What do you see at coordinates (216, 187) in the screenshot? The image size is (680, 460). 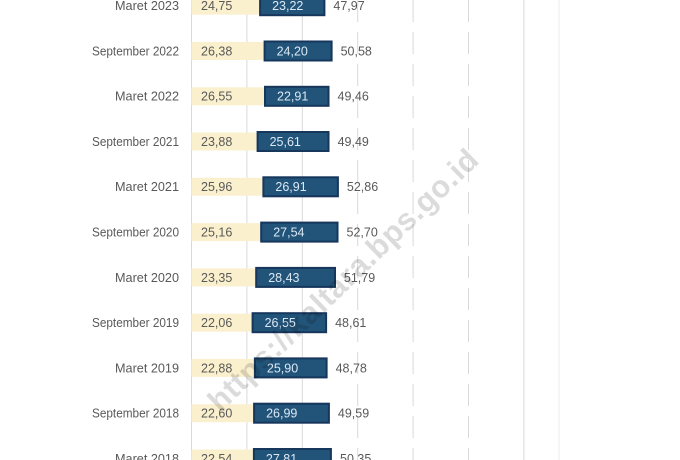 I see `svg-text: 25,96` at bounding box center [216, 187].